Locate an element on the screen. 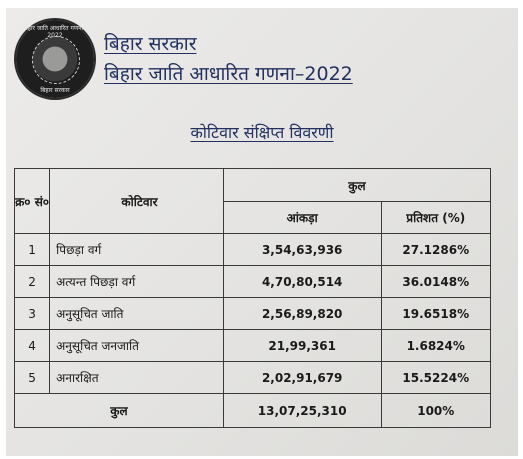 Image resolution: width=523 pixels, height=459 pixels. table-row: 4 अनुसूचित जनजाति 21,99,361 1.6824% is located at coordinates (252, 345).